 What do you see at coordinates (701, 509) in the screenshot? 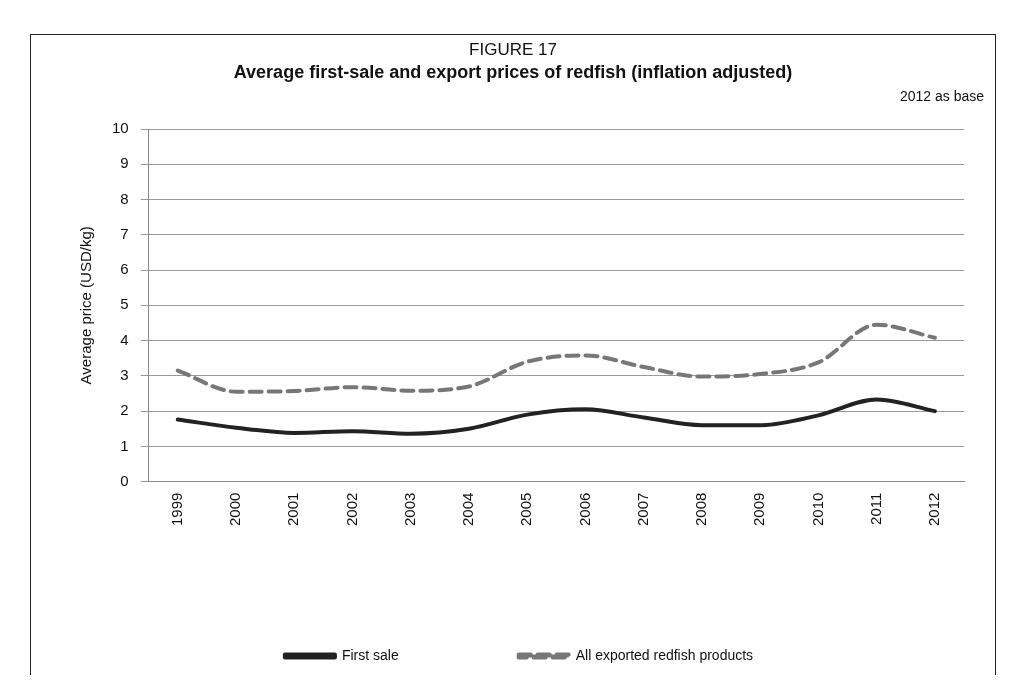
I see `x-tick-label: 2008` at bounding box center [701, 509].